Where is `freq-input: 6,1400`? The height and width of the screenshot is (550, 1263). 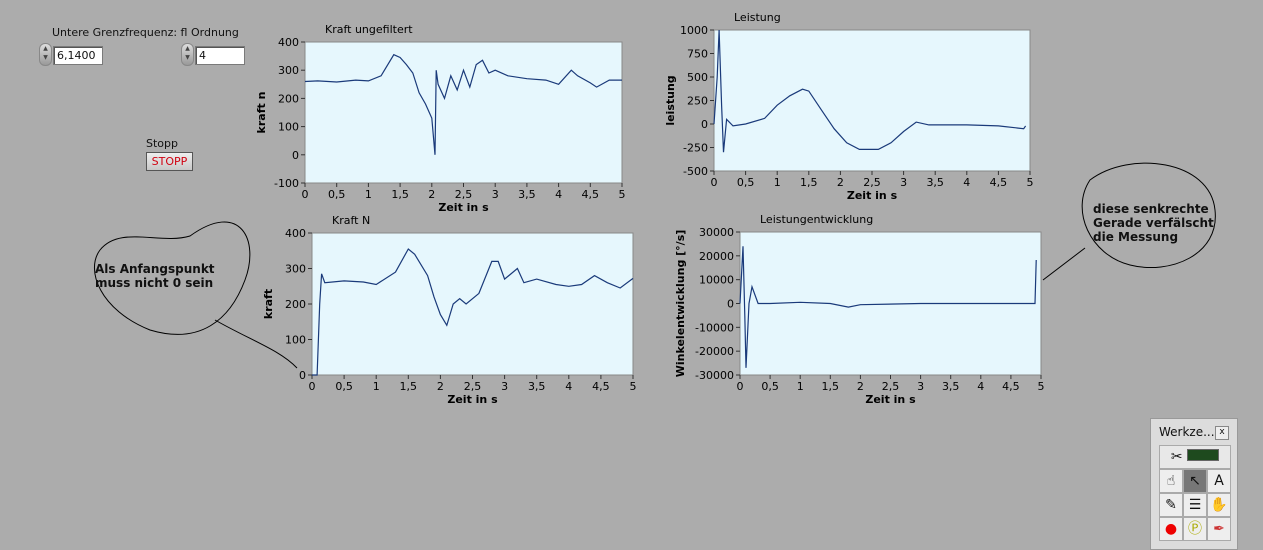 freq-input: 6,1400 is located at coordinates (78, 55).